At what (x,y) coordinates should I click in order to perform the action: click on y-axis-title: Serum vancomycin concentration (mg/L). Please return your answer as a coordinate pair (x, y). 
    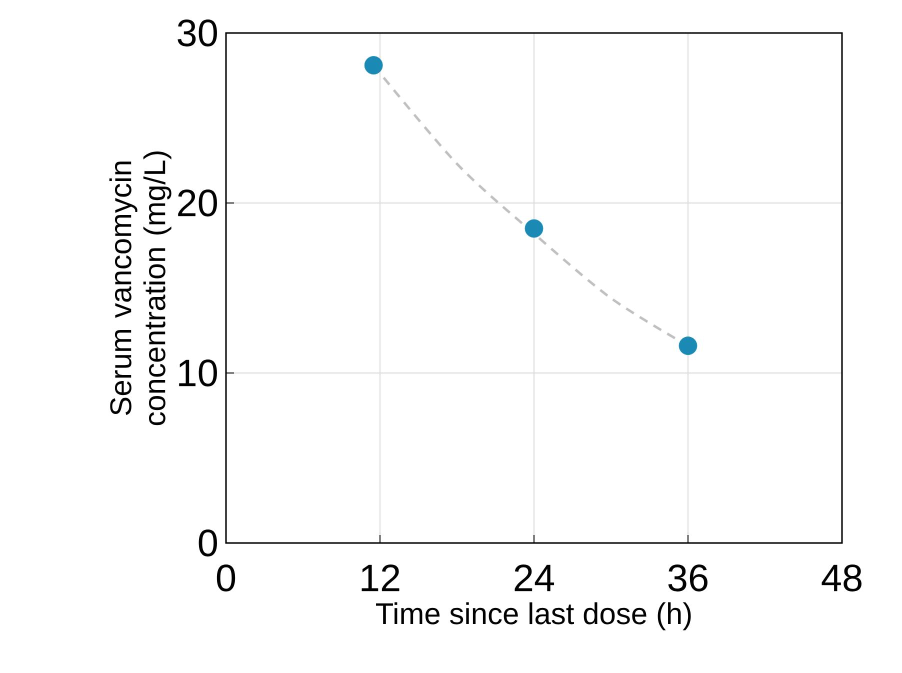
    Looking at the image, I should click on (140, 289).